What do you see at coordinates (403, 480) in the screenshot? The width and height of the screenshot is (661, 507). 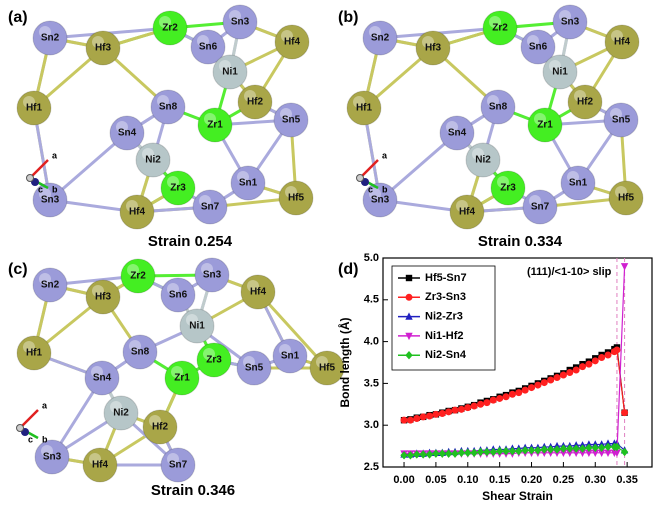 I see `x-tick-label: 0.00` at bounding box center [403, 480].